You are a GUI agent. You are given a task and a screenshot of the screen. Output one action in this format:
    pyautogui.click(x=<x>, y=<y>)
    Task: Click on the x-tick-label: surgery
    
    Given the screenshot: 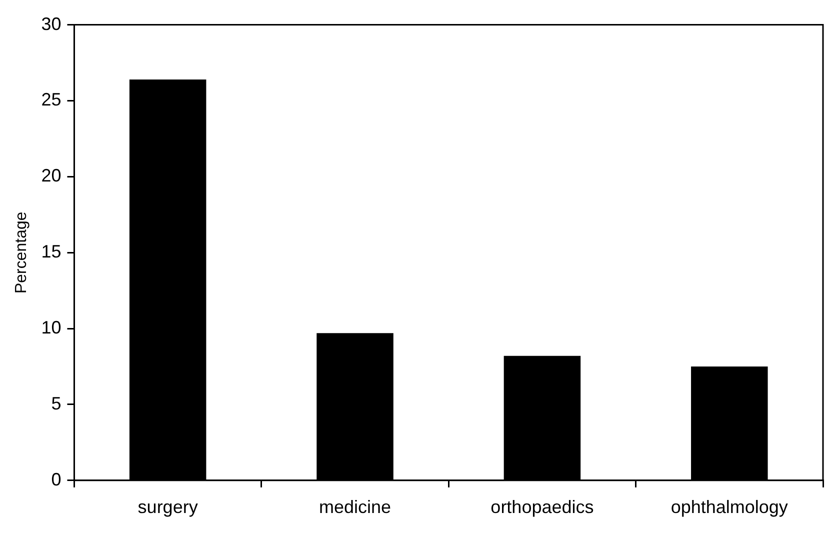 What is the action you would take?
    pyautogui.click(x=168, y=507)
    